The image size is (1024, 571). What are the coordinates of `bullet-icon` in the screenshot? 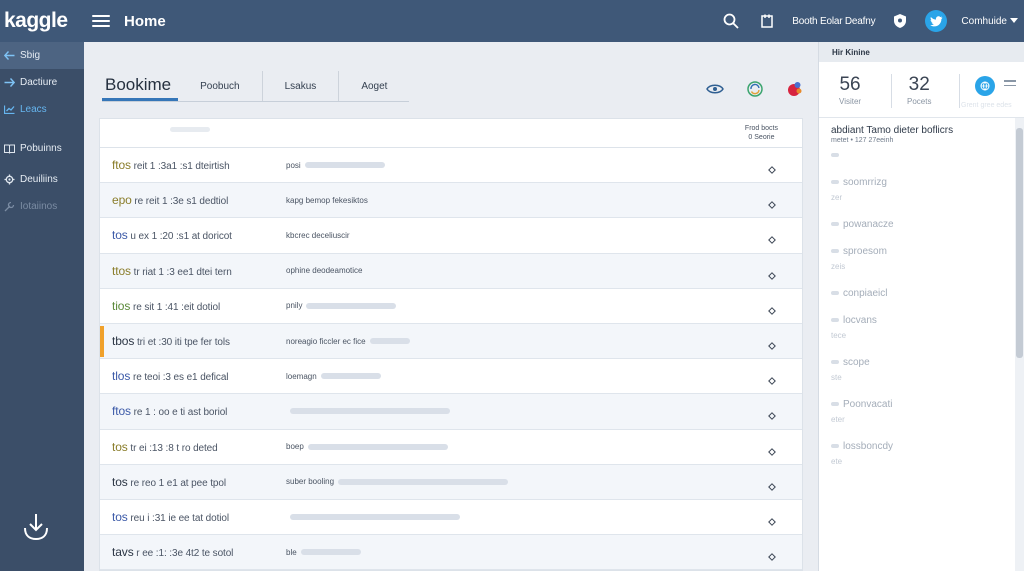 It's located at (835, 446).